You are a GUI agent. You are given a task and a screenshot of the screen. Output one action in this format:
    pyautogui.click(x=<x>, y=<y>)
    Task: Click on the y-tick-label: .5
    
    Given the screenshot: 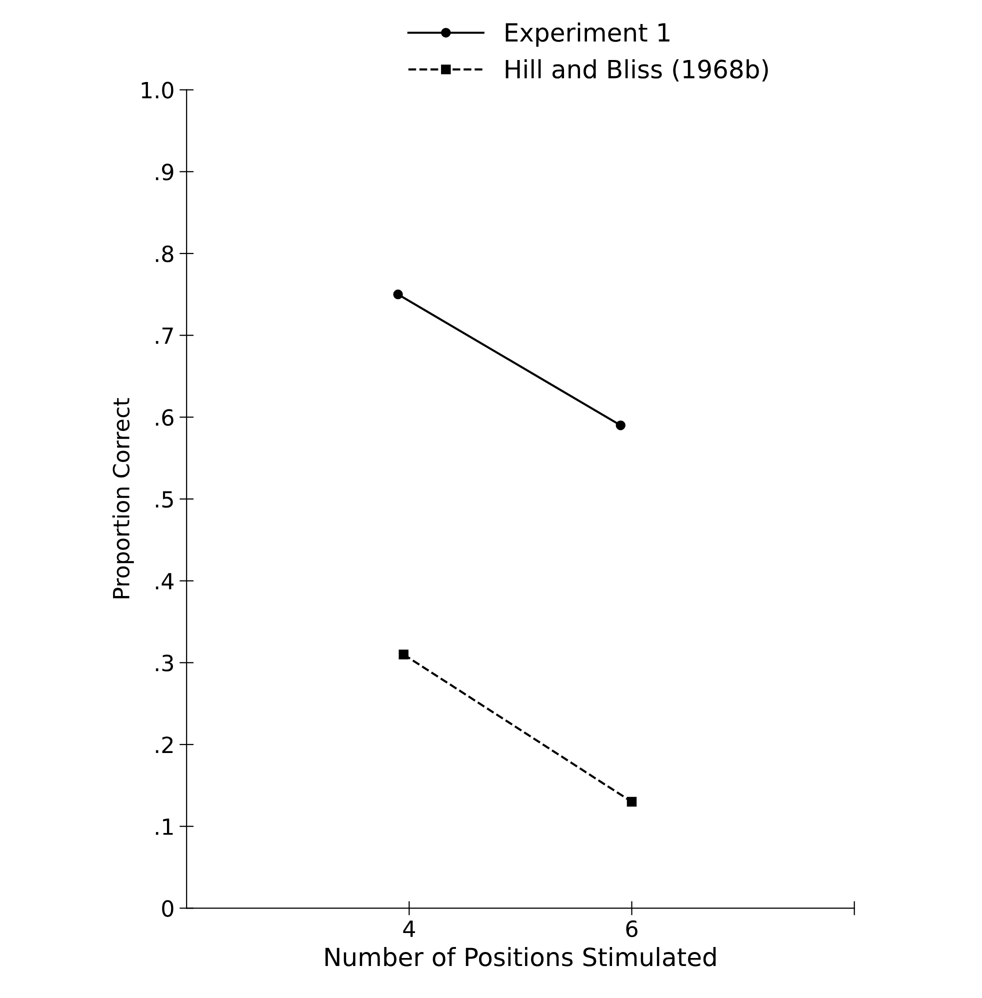 What is the action you would take?
    pyautogui.click(x=164, y=499)
    